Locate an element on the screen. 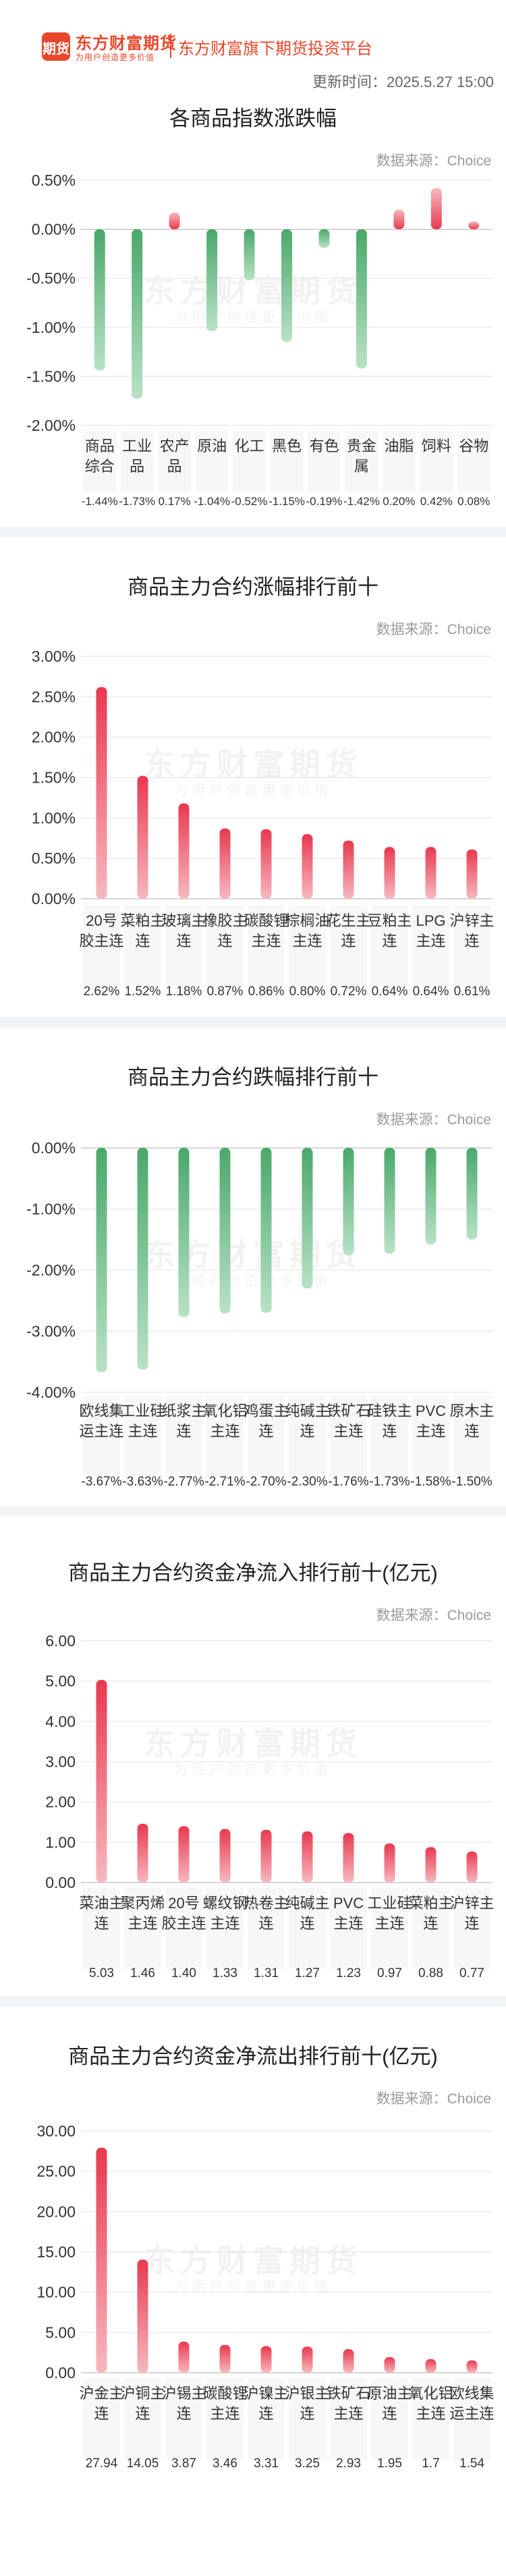 This screenshot has width=506, height=2576. value-label: -2.77% is located at coordinates (184, 1482).